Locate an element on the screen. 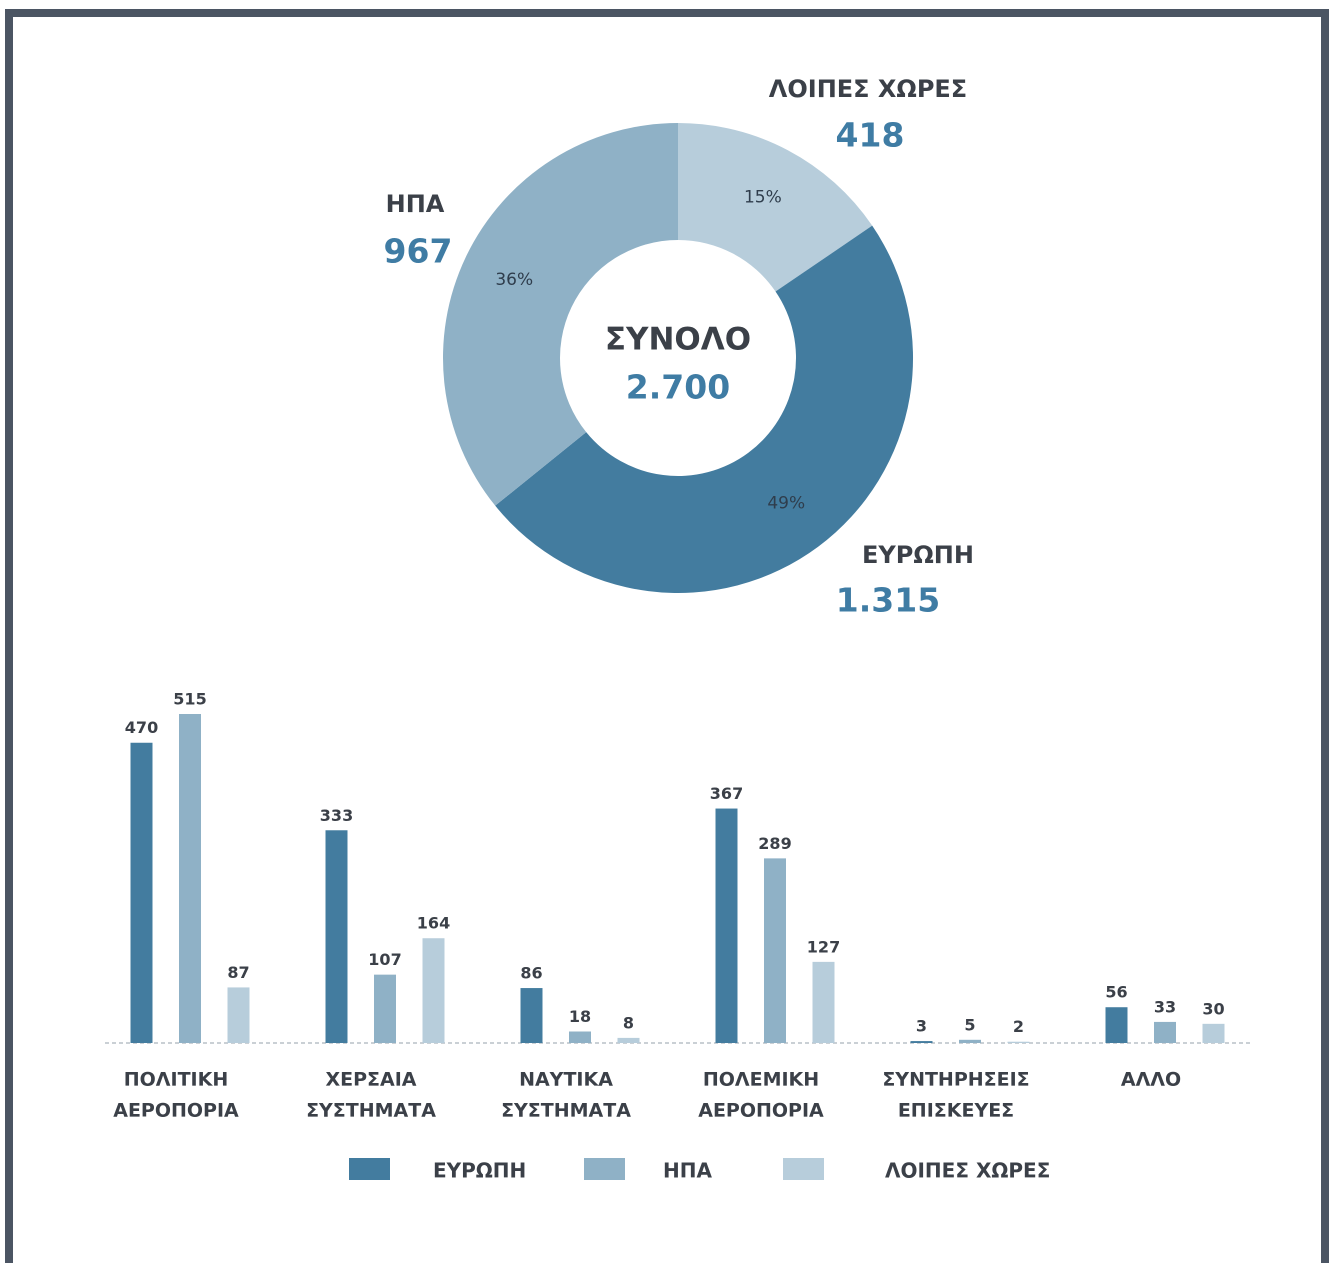 This screenshot has height=1263, width=1331. center-label: ΣΥΝΟΛΟ is located at coordinates (678, 340).